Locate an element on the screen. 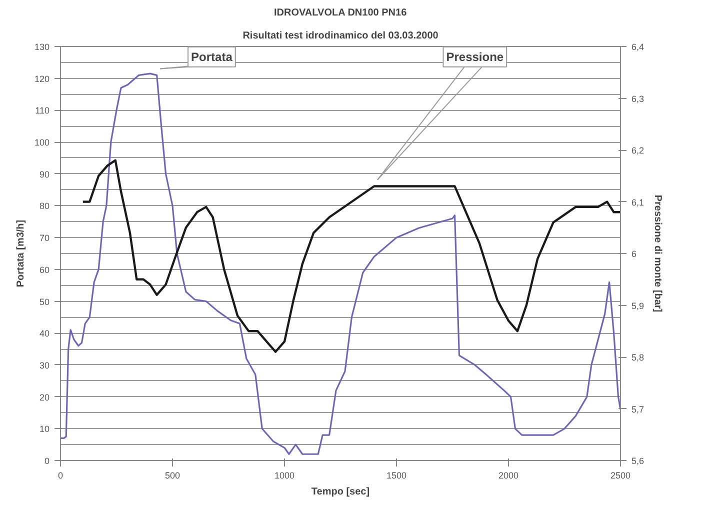  y2-tick-label: 6,1 is located at coordinates (638, 202).